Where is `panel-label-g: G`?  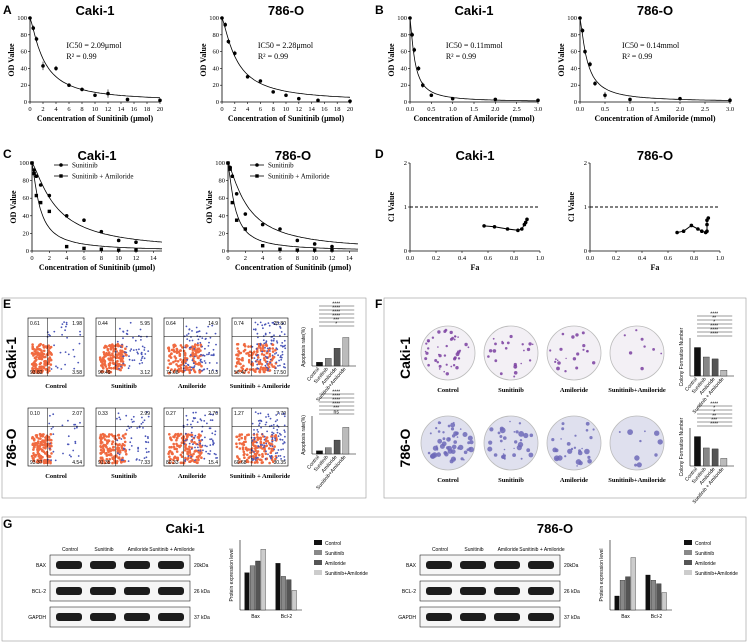 panel-label-g: G is located at coordinates (7, 524).